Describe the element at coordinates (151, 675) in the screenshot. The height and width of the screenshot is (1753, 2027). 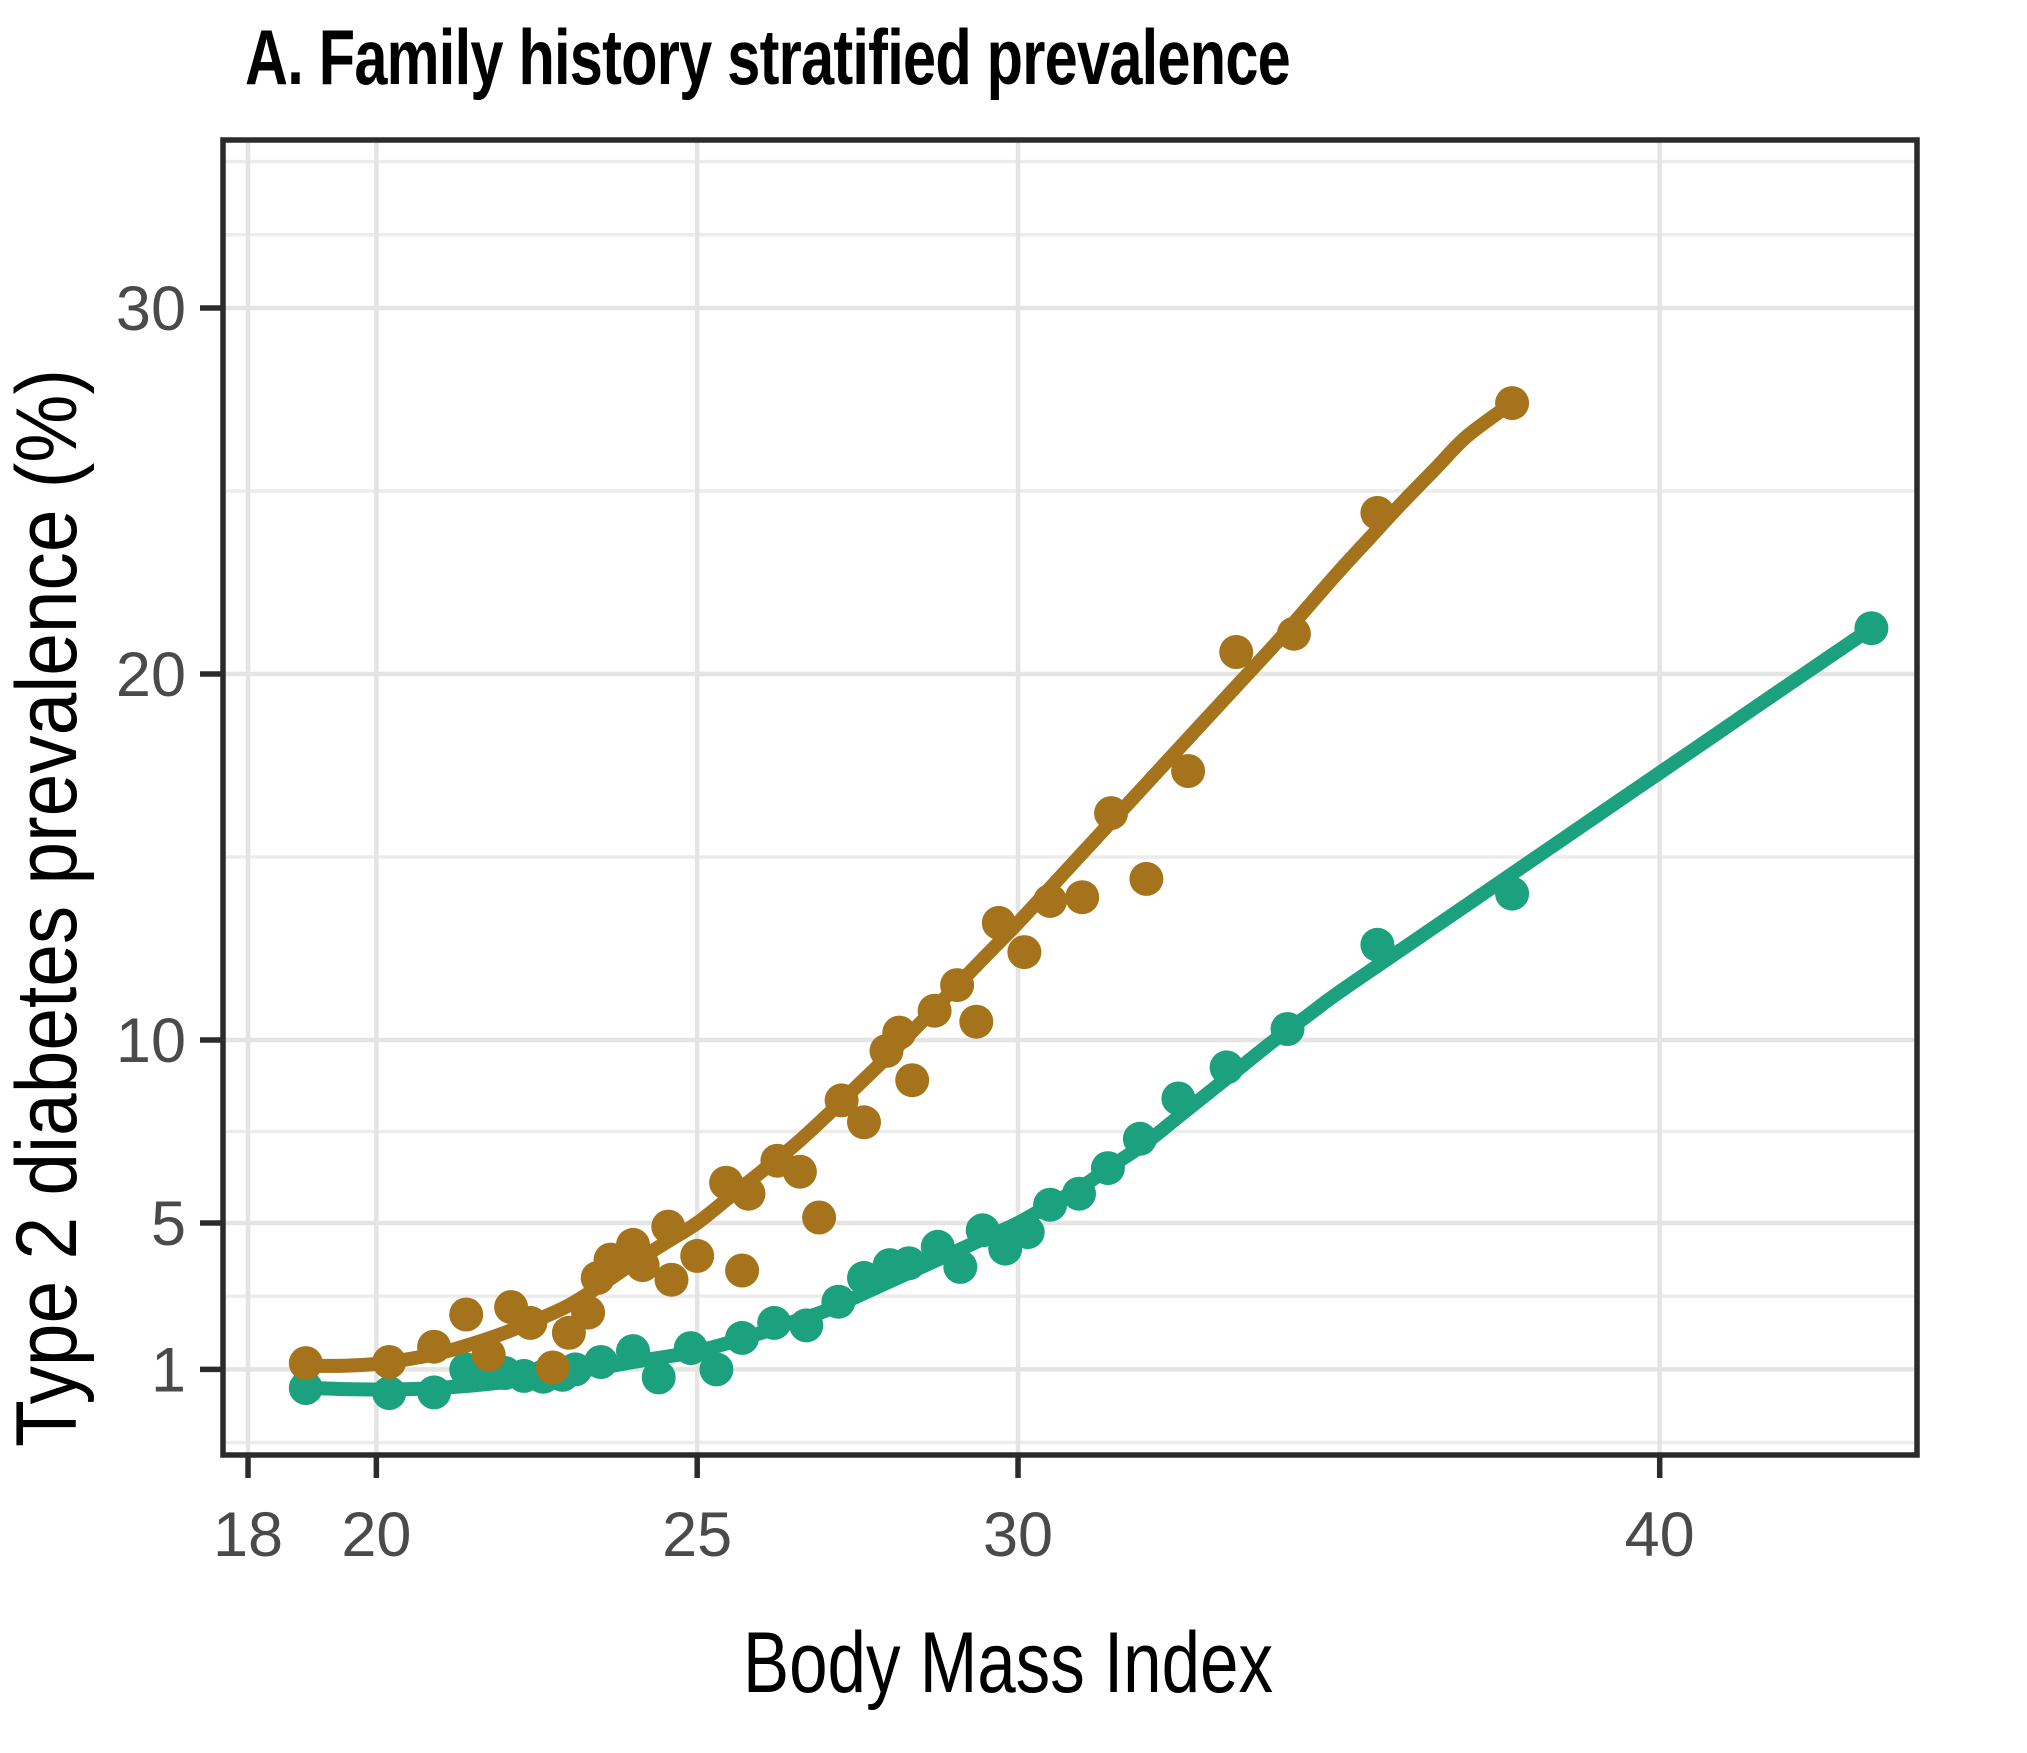
I see `y-tick-label-20: 20` at that location.